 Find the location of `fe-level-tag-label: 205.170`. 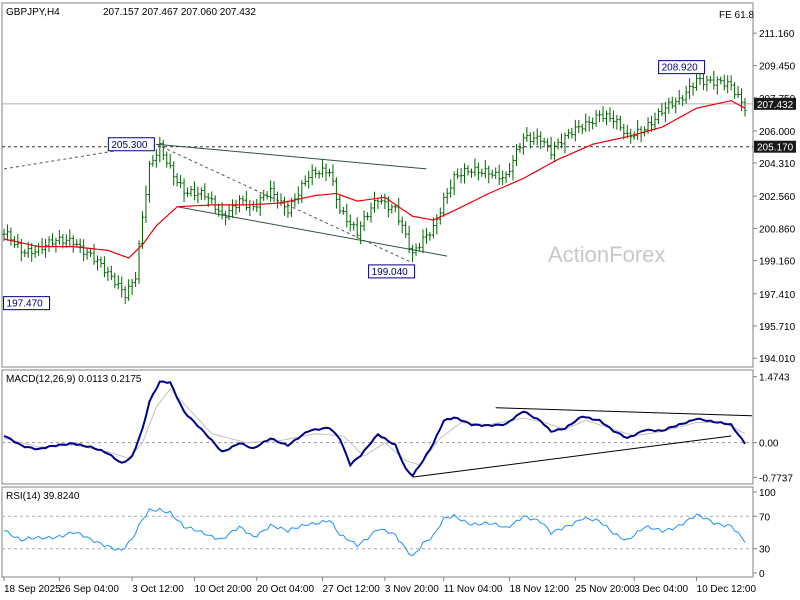

fe-level-tag-label: 205.170 is located at coordinates (775, 148).